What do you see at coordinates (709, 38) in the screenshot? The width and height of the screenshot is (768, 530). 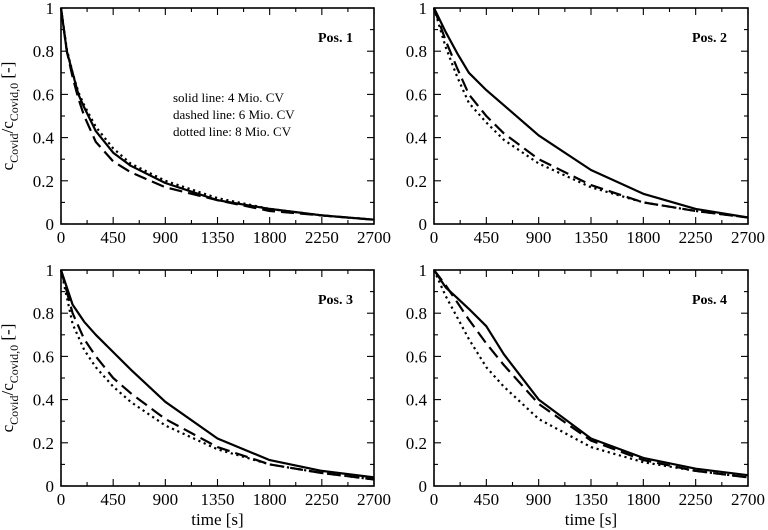 I see `panel-label: Pos. 2` at bounding box center [709, 38].